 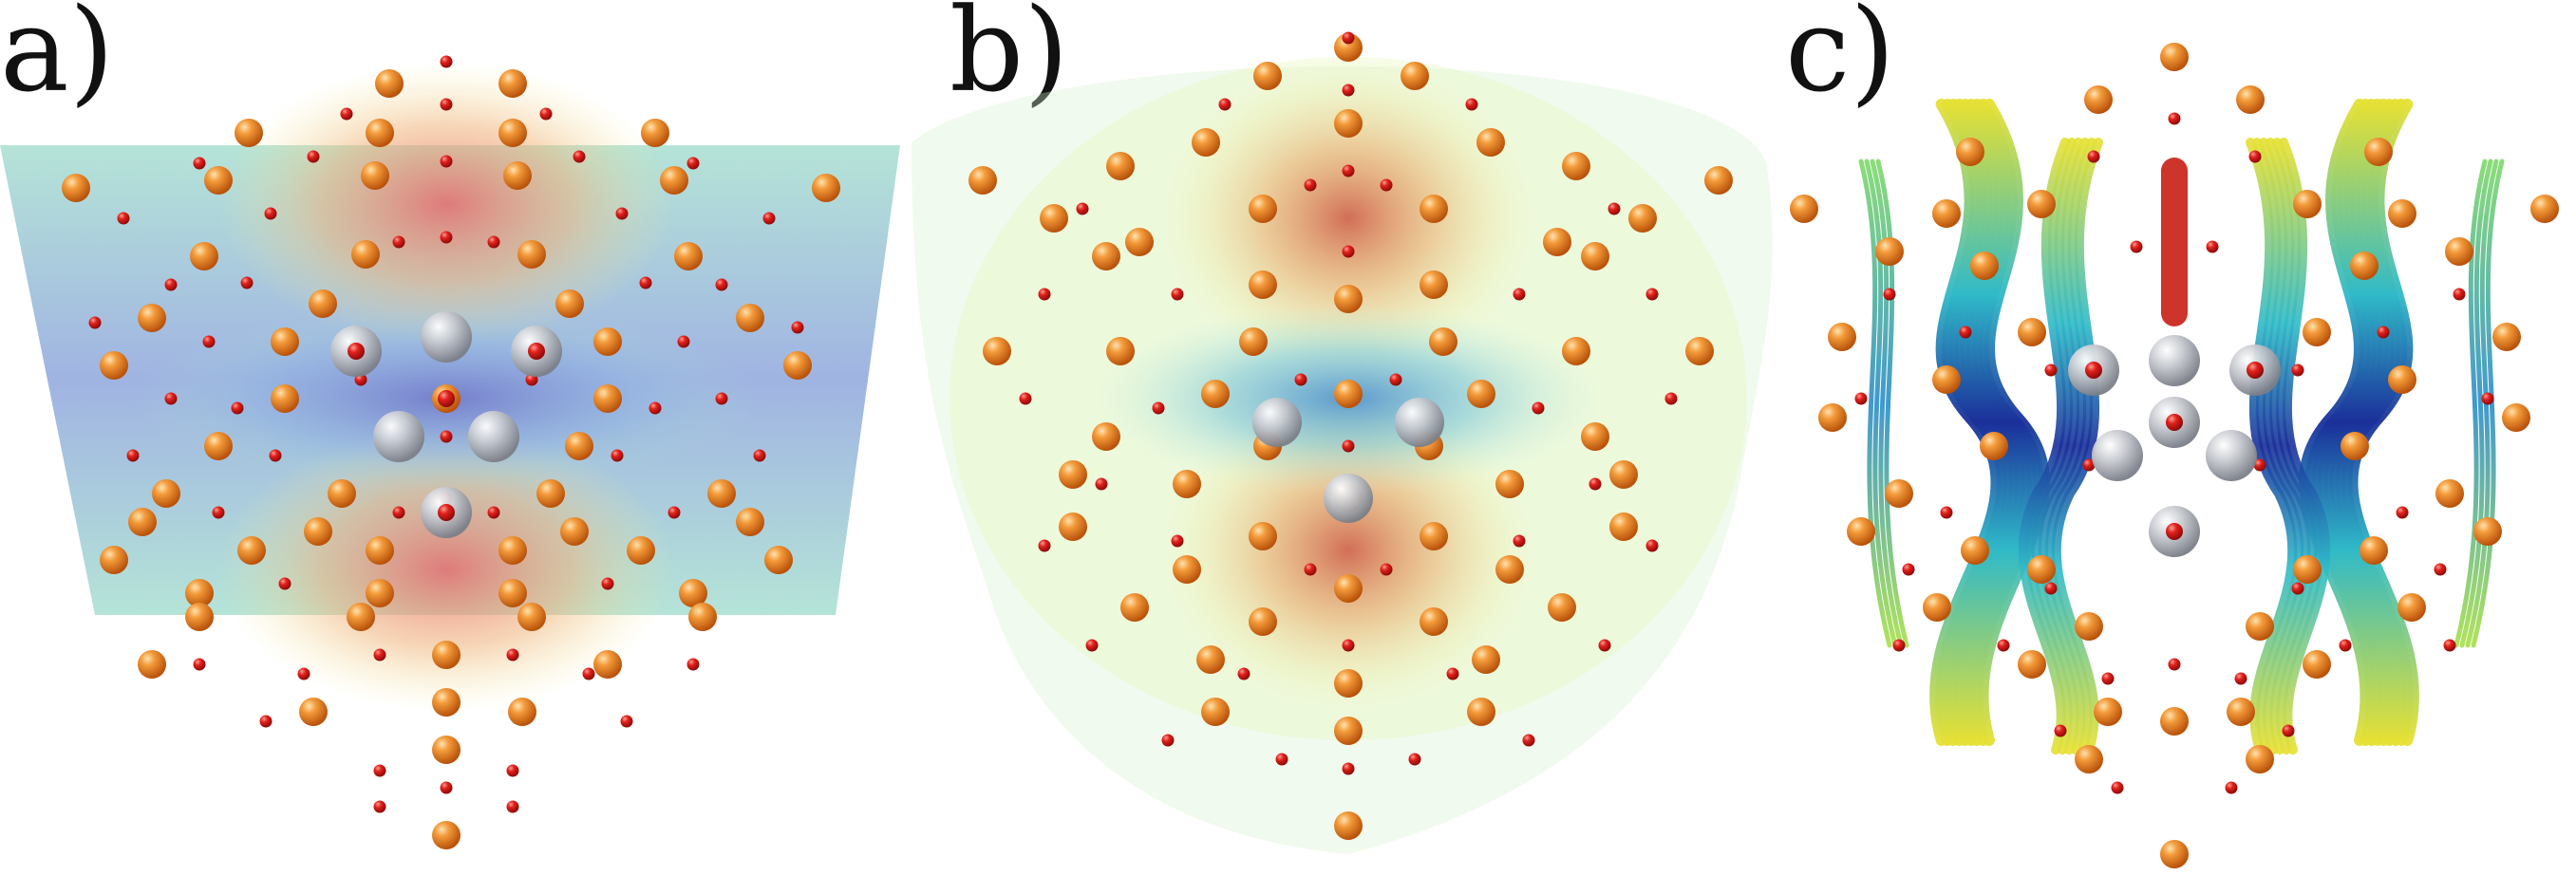 What do you see at coordinates (1348, 218) in the screenshot?
I see `isosurface-lobe-top` at bounding box center [1348, 218].